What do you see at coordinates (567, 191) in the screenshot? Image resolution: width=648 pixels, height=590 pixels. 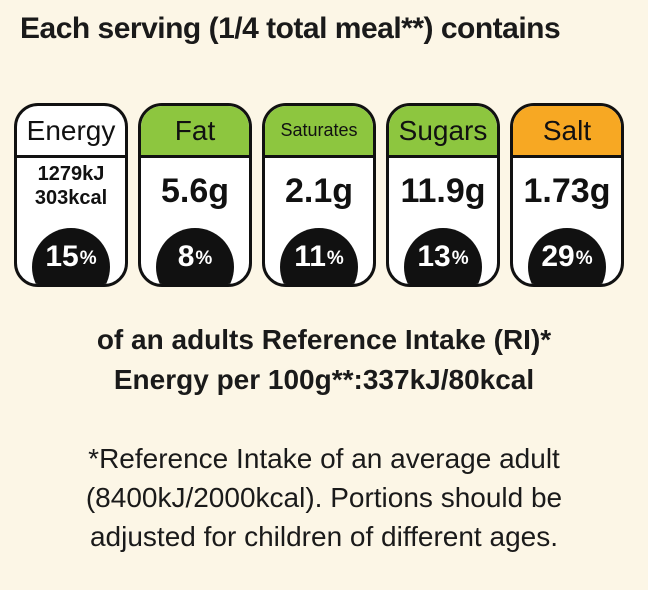 I see `nutrient-value-salt: 1.73g` at bounding box center [567, 191].